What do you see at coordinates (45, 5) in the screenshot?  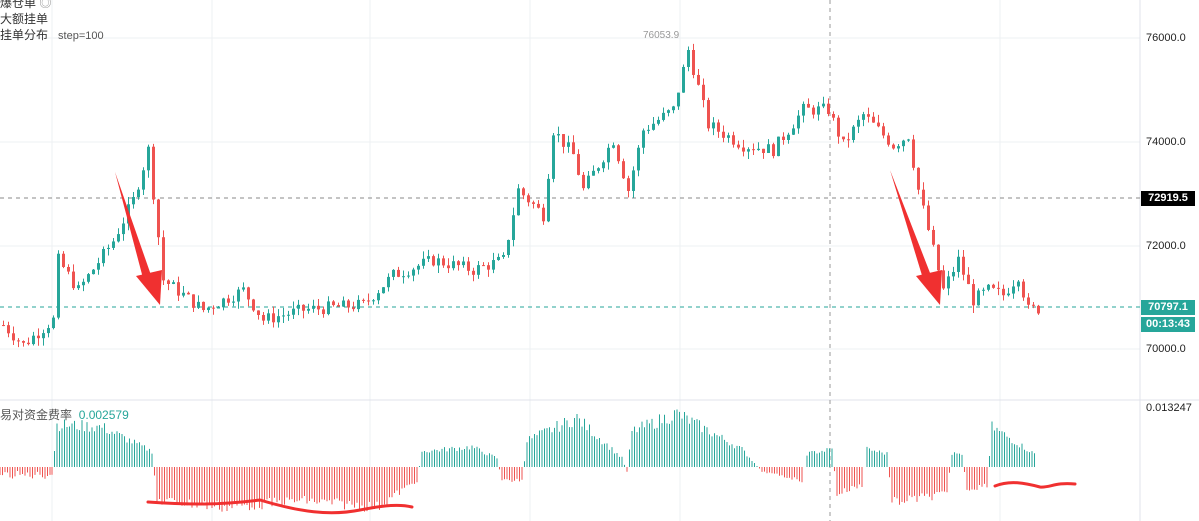 I see `eye-icon: ◎` at bounding box center [45, 5].